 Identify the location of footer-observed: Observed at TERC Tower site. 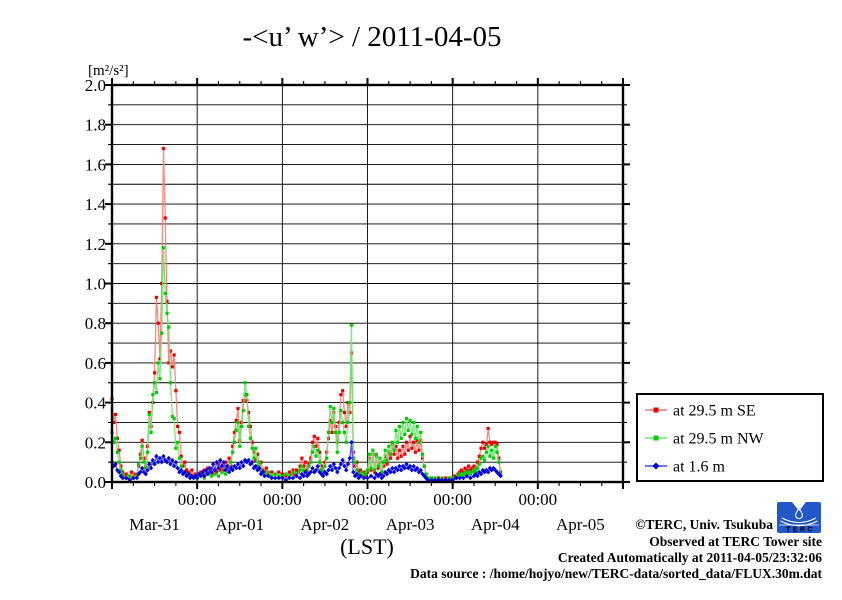
(735, 541).